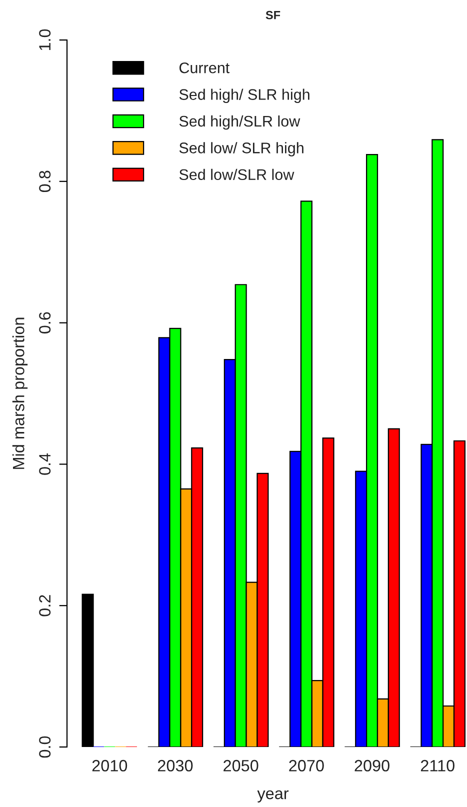 The image size is (467, 807). I want to click on x-tick-label: 2070, so click(306, 766).